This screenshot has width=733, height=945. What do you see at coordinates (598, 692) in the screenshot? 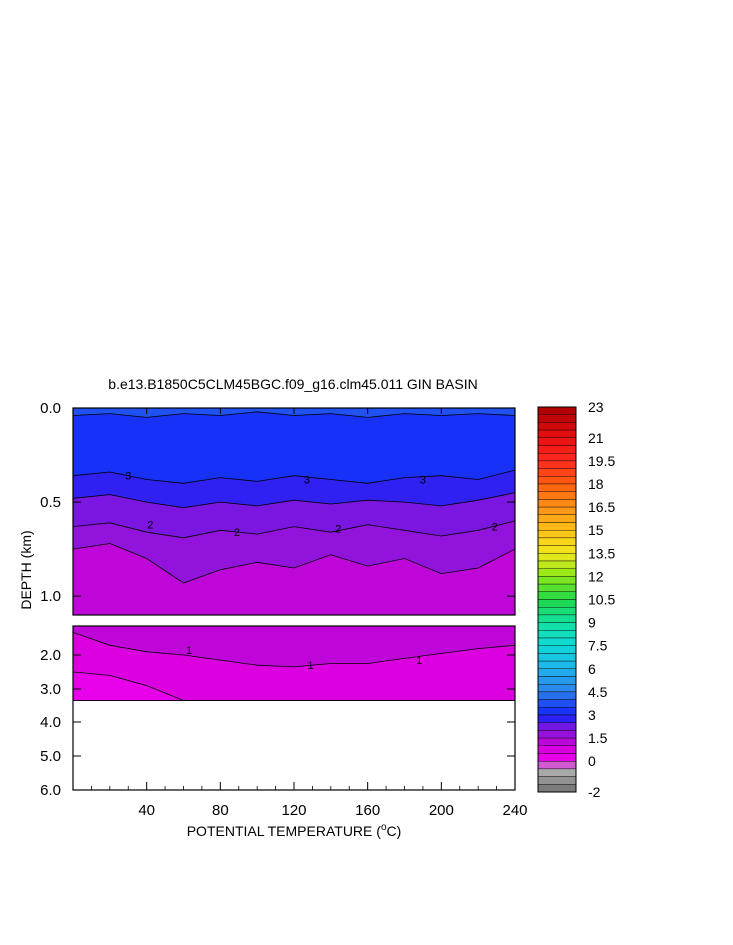
I see `colorbar-label: 4.5` at bounding box center [598, 692].